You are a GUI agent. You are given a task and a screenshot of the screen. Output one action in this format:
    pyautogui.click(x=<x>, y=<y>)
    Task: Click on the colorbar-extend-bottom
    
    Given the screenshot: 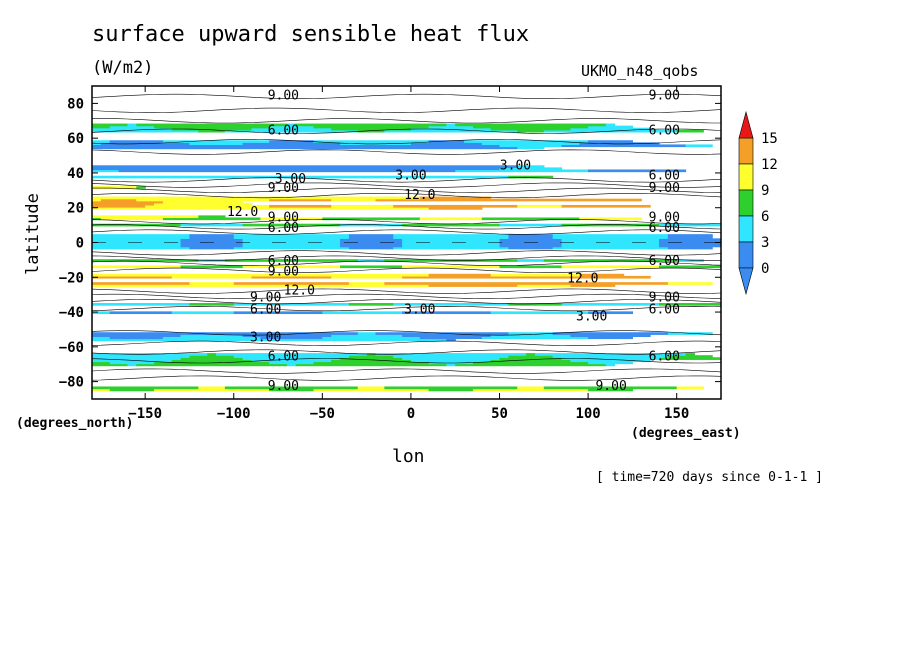 What is the action you would take?
    pyautogui.click(x=746, y=281)
    